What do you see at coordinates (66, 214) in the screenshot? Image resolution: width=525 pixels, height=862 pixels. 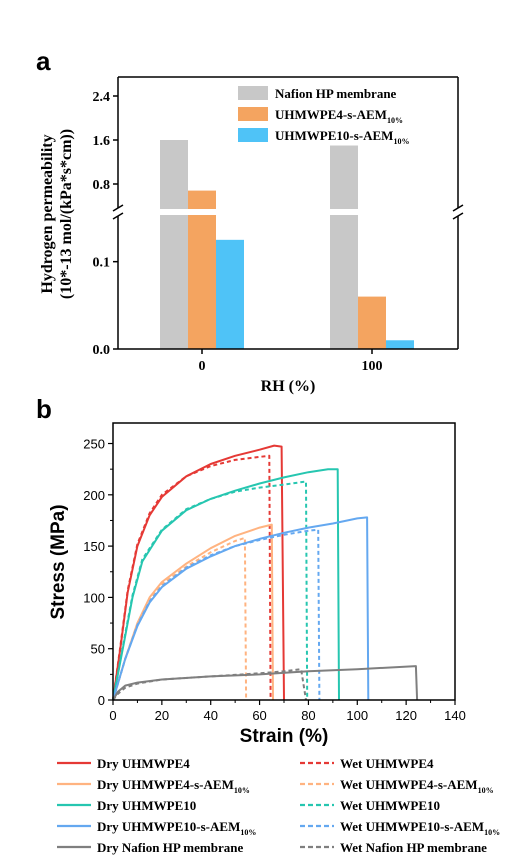 I see `a-y-axis-title-line2: (10*-13 mol/(kPa*s*cm))` at bounding box center [66, 214].